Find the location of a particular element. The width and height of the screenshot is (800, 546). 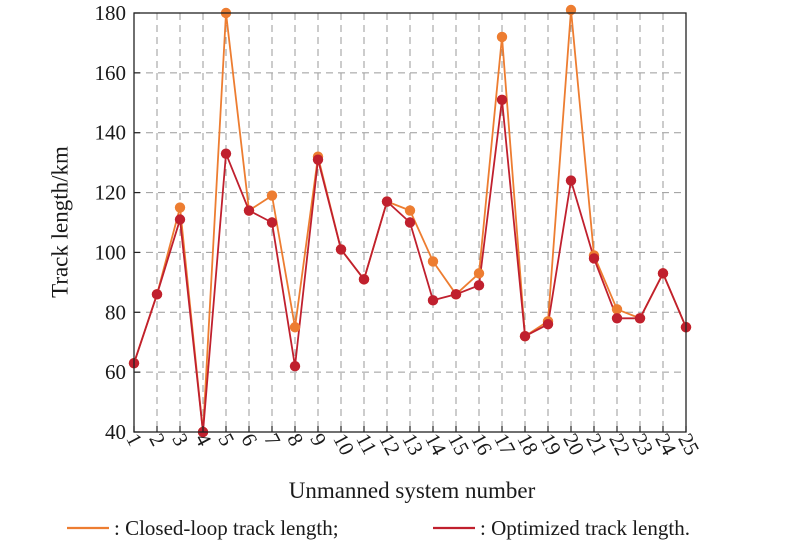

y-axis-title: Track length/km is located at coordinates (59, 222).